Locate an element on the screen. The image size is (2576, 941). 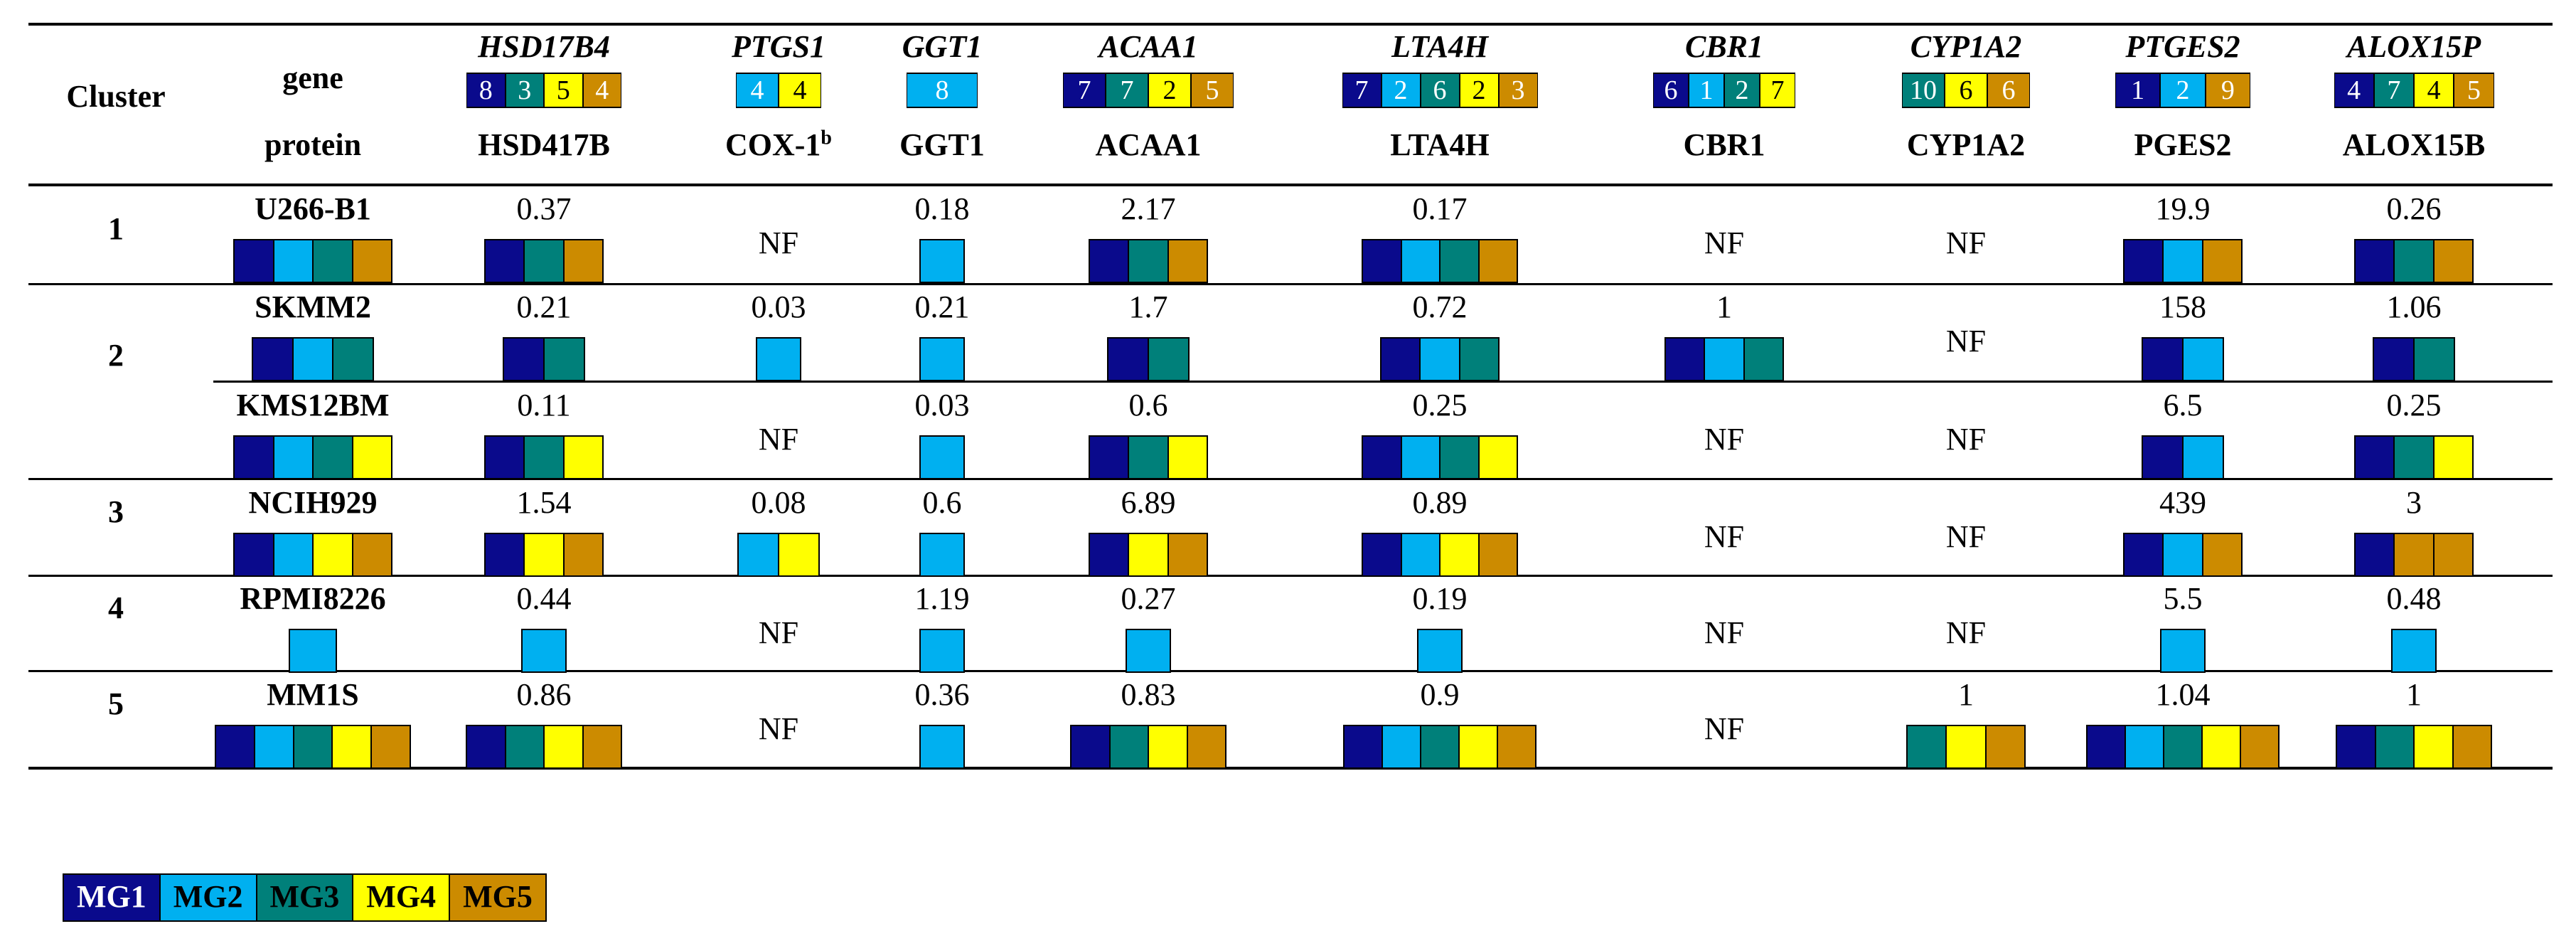
cluster-number: 2 is located at coordinates (116, 355).